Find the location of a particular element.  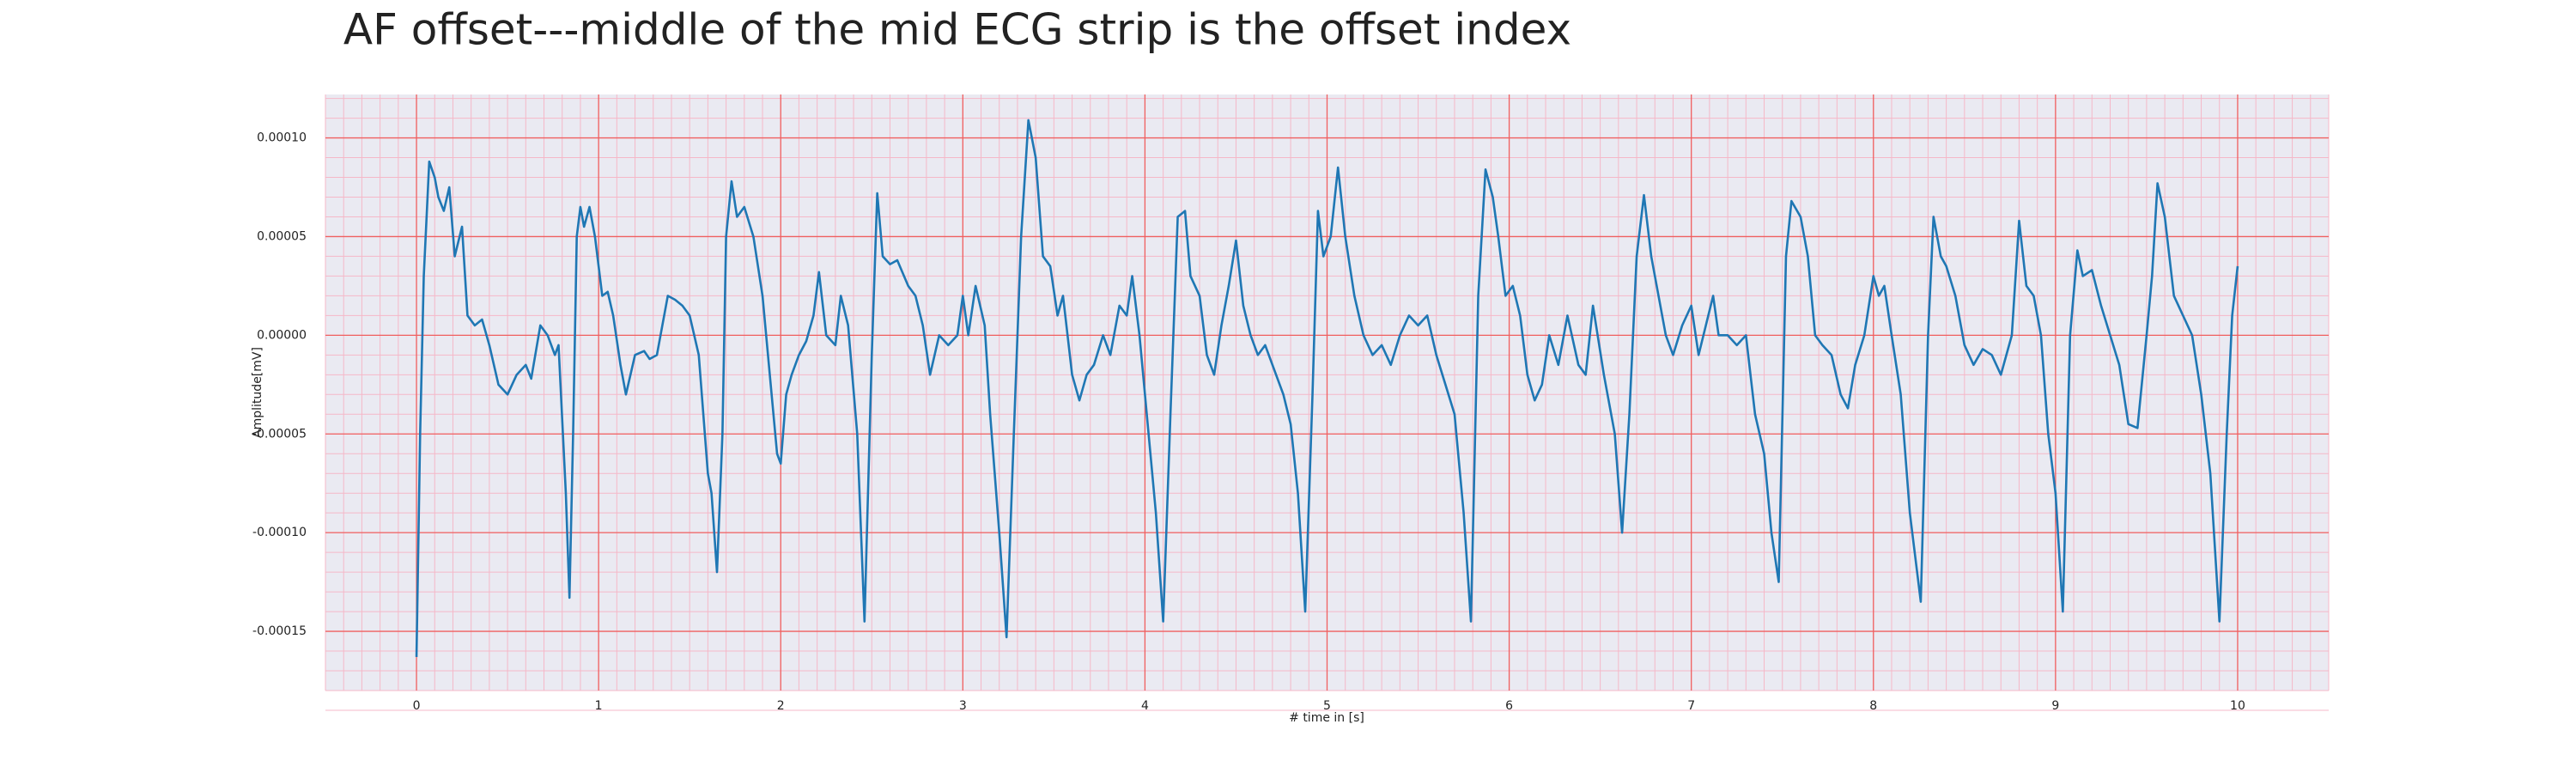

x-tick-label: 4 is located at coordinates (1145, 706).